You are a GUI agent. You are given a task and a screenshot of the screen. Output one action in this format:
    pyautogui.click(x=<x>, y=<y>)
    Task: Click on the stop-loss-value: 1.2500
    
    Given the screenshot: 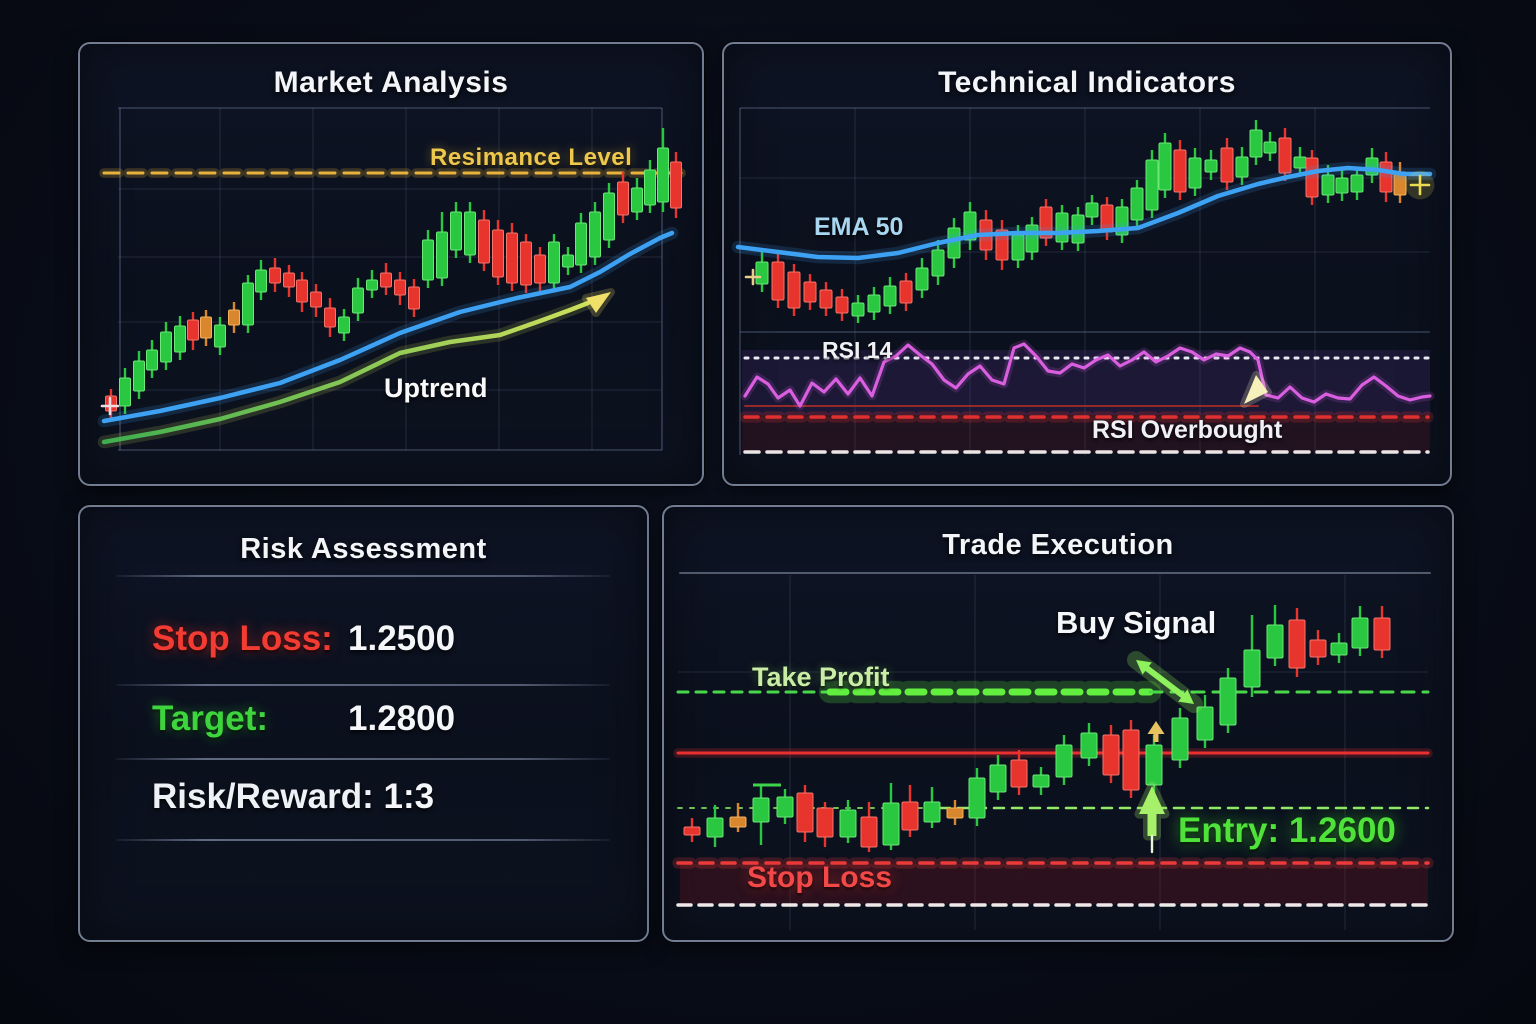 What is the action you would take?
    pyautogui.click(x=402, y=638)
    